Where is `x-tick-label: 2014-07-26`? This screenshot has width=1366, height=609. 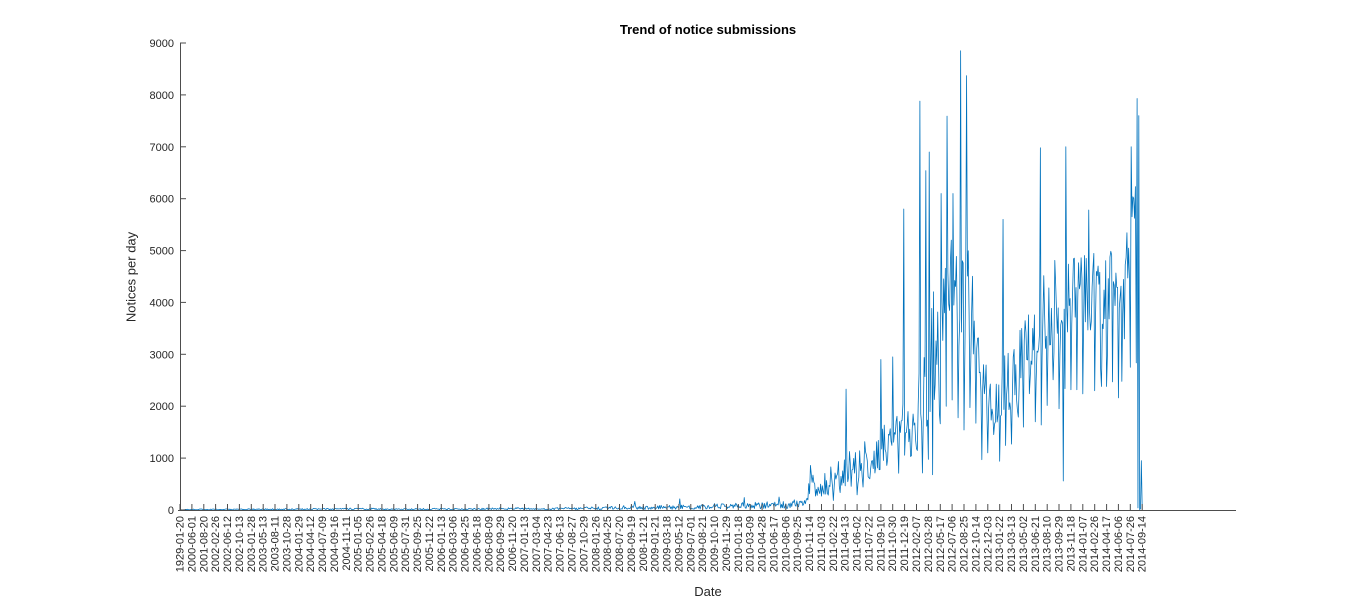
x-tick-label: 2014-07-26 is located at coordinates (1131, 544).